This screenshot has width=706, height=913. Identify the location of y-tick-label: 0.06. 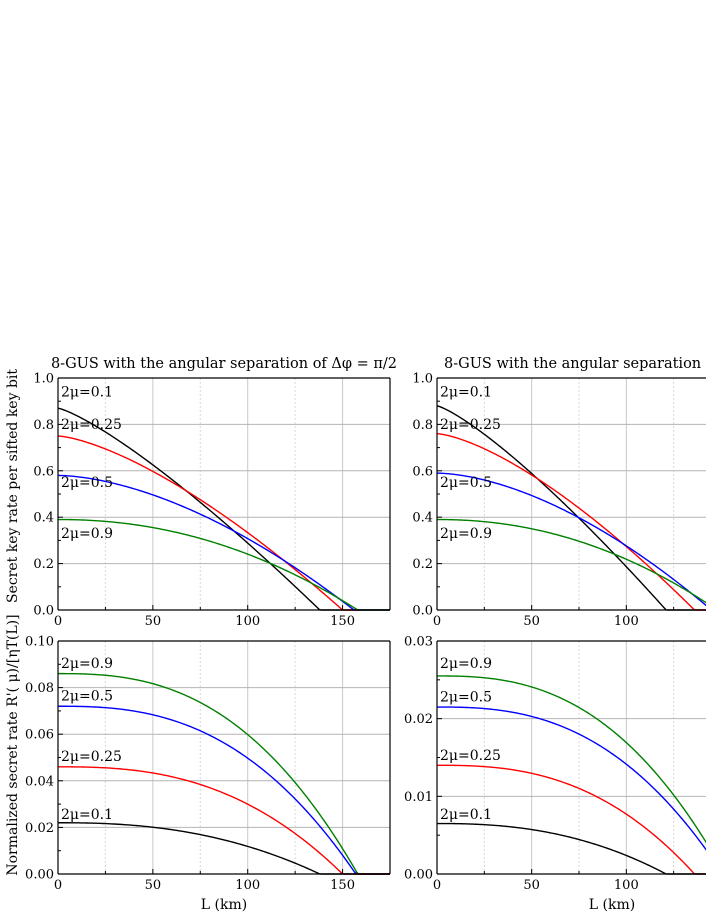
(39, 735).